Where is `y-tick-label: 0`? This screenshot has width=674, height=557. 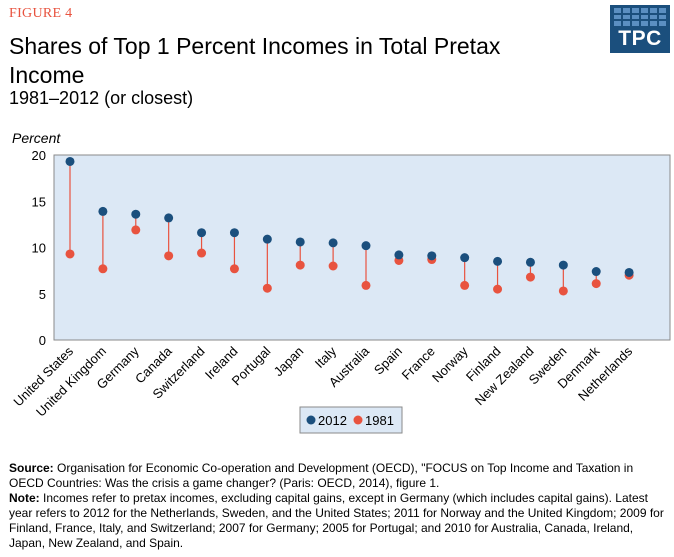
y-tick-label: 0 is located at coordinates (42, 340).